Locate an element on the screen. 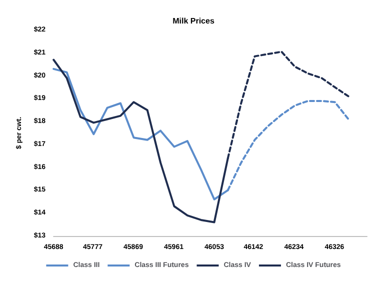 The width and height of the screenshot is (387, 284). chart-title: Milk Prices is located at coordinates (193, 21).